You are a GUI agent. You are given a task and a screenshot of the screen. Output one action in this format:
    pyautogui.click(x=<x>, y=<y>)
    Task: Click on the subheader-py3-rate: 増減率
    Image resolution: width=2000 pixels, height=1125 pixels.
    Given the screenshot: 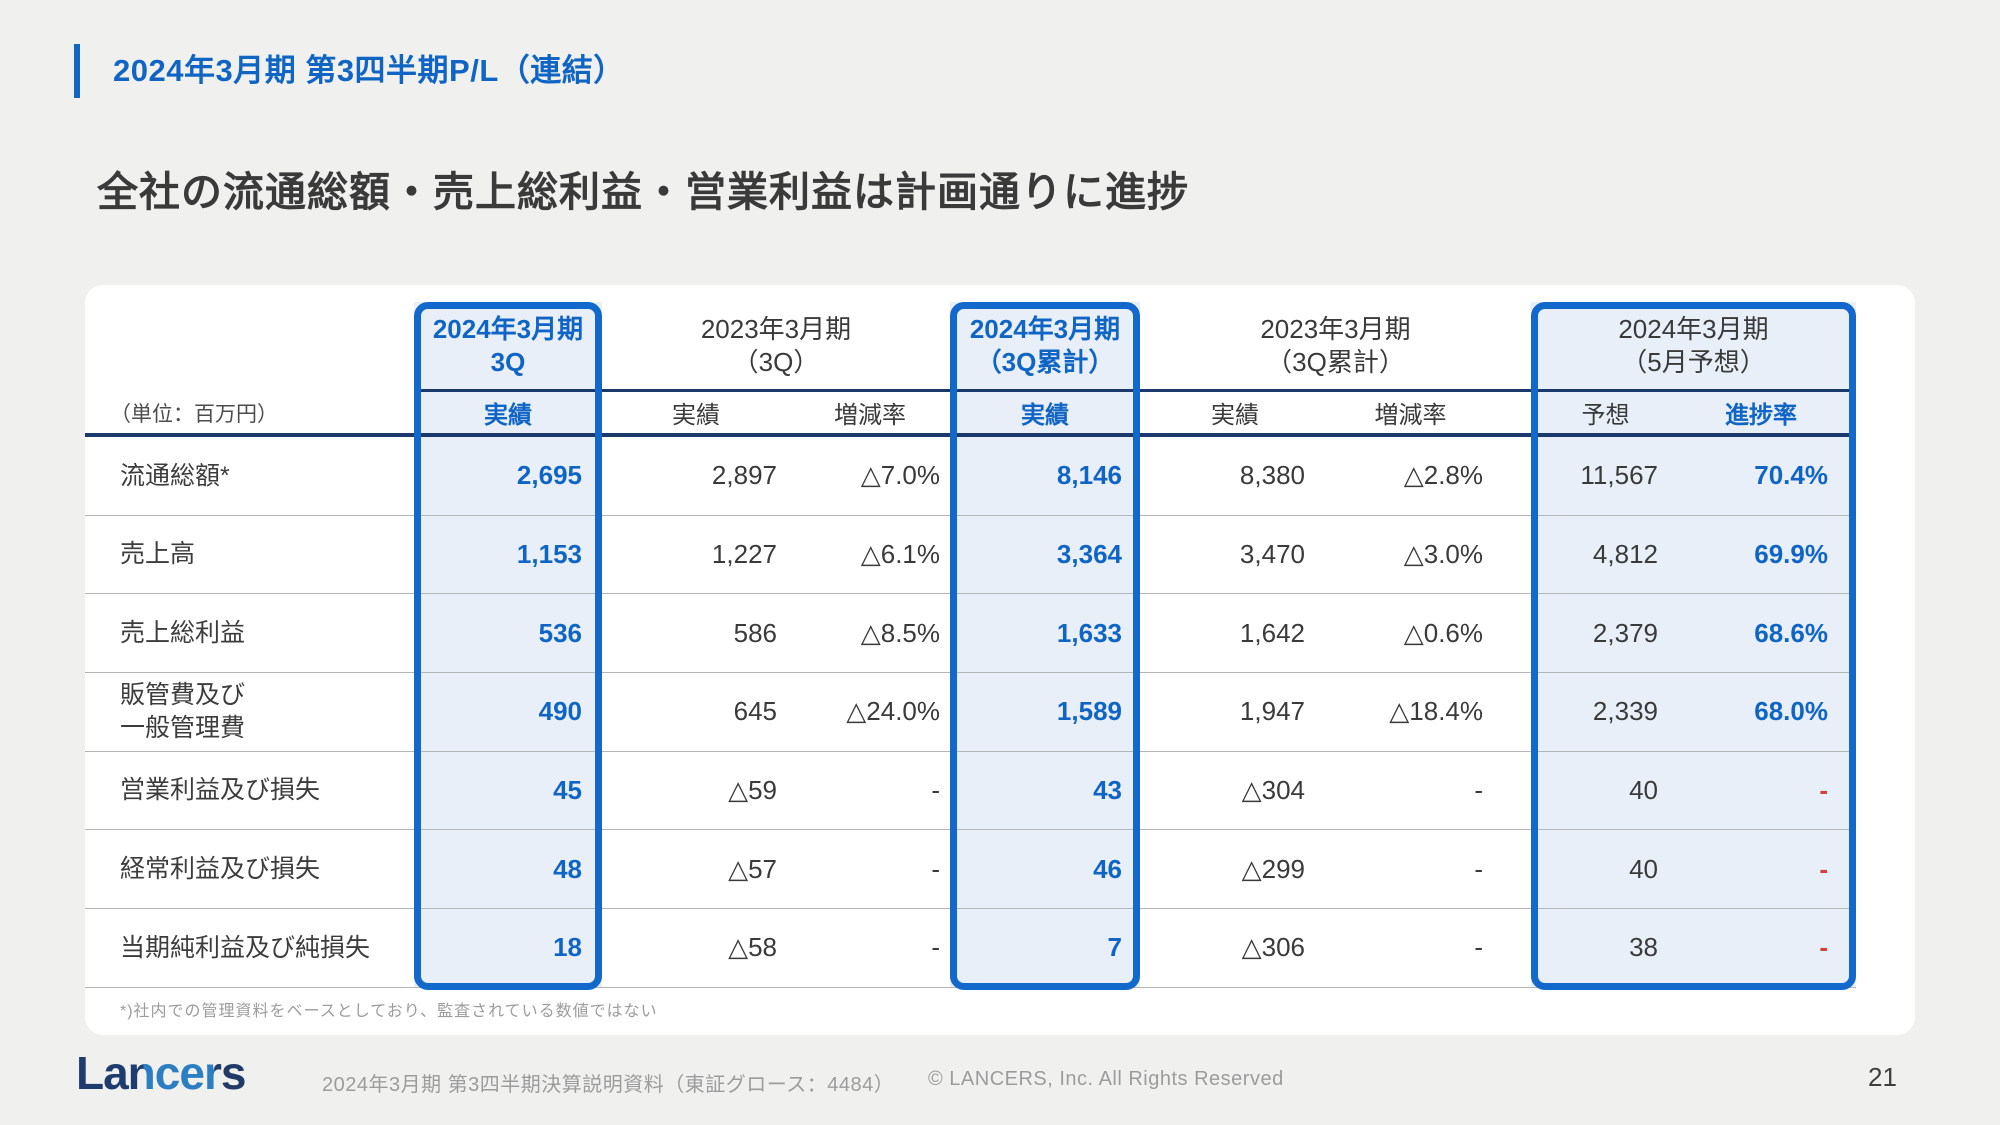 What is the action you would take?
    pyautogui.click(x=870, y=414)
    